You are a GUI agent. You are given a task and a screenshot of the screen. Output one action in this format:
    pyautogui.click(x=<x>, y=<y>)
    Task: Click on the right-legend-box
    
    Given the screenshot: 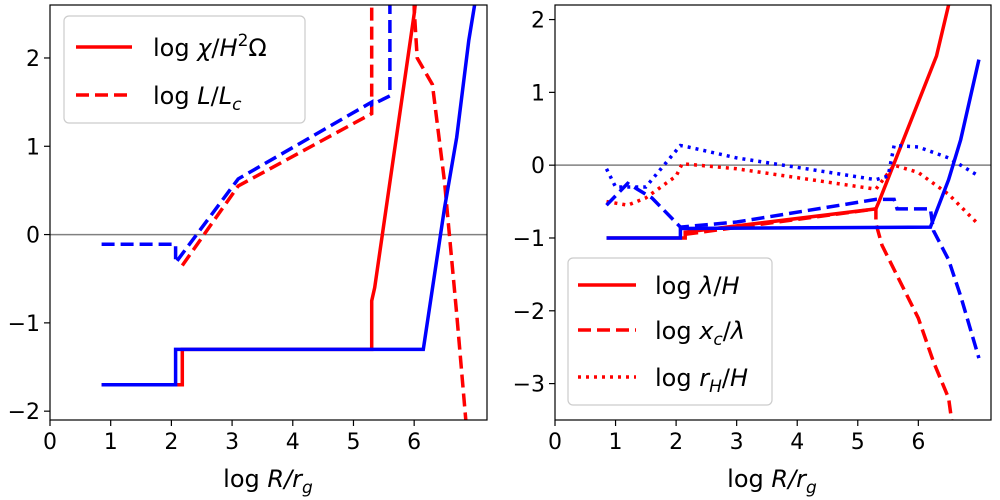 What is the action you would take?
    pyautogui.click(x=670, y=331)
    